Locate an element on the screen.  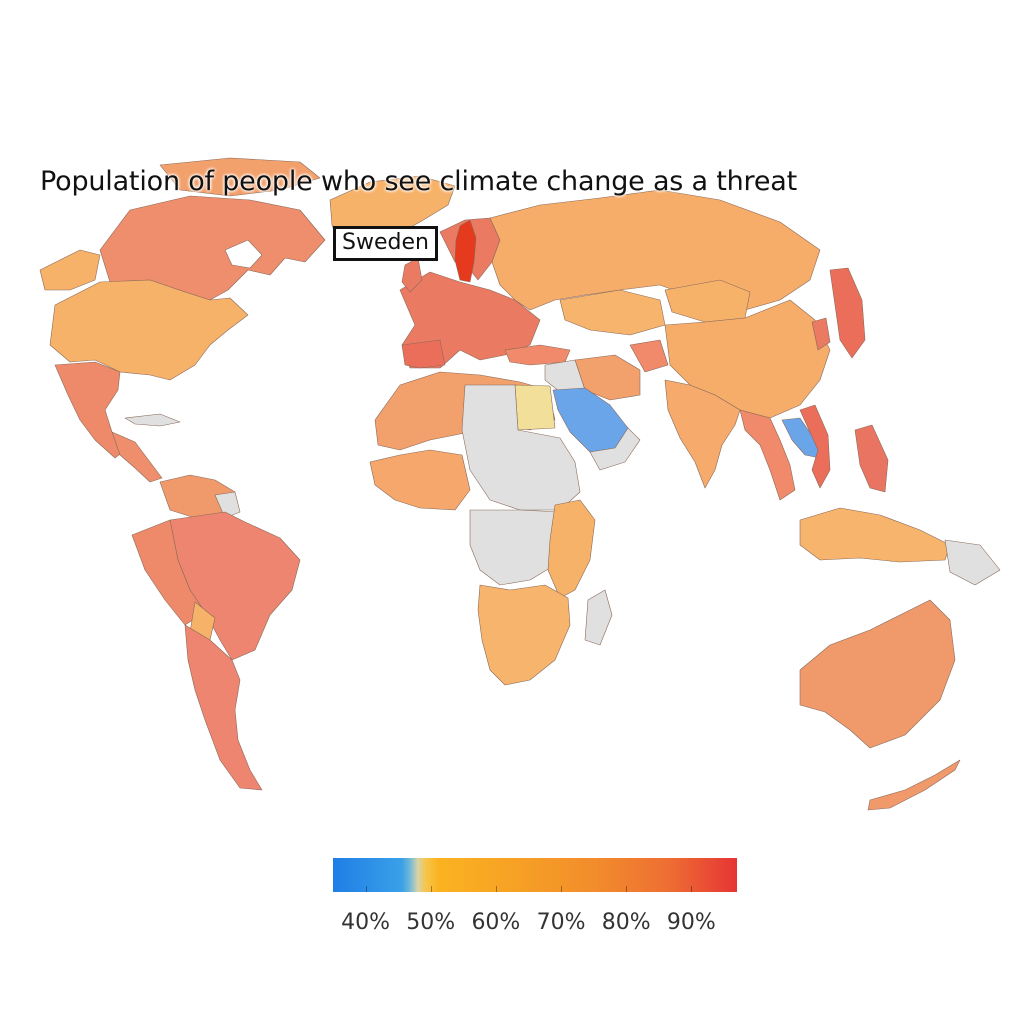
vietnam is located at coordinates (815, 446).